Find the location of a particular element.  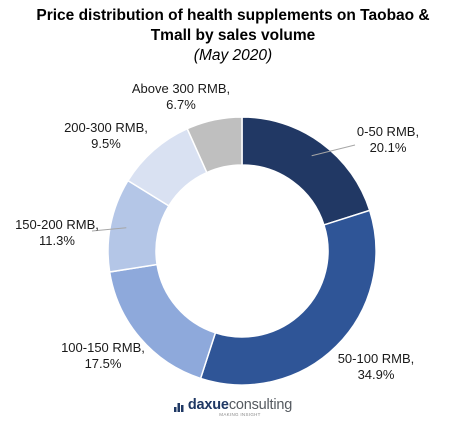

brand-logo-inner: daxueconsulting MAKING INSIGHT is located at coordinates (232, 406).